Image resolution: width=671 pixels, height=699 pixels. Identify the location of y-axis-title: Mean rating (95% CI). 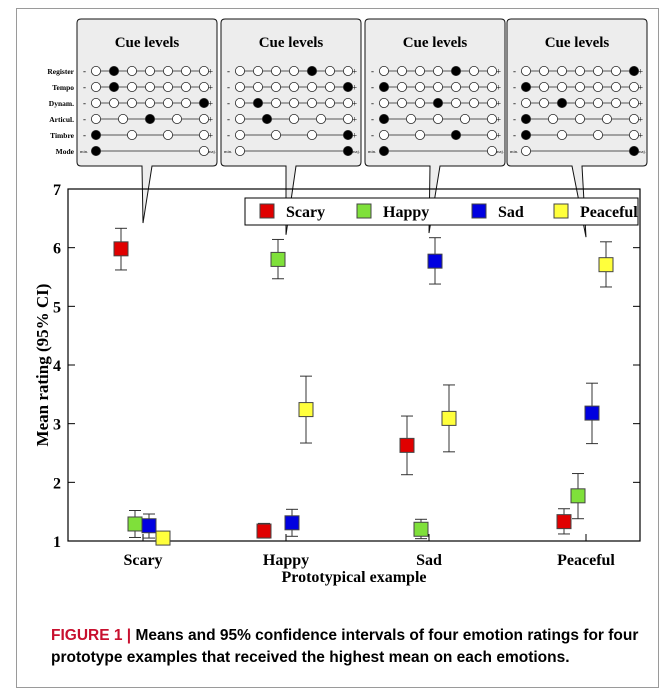
(42, 365).